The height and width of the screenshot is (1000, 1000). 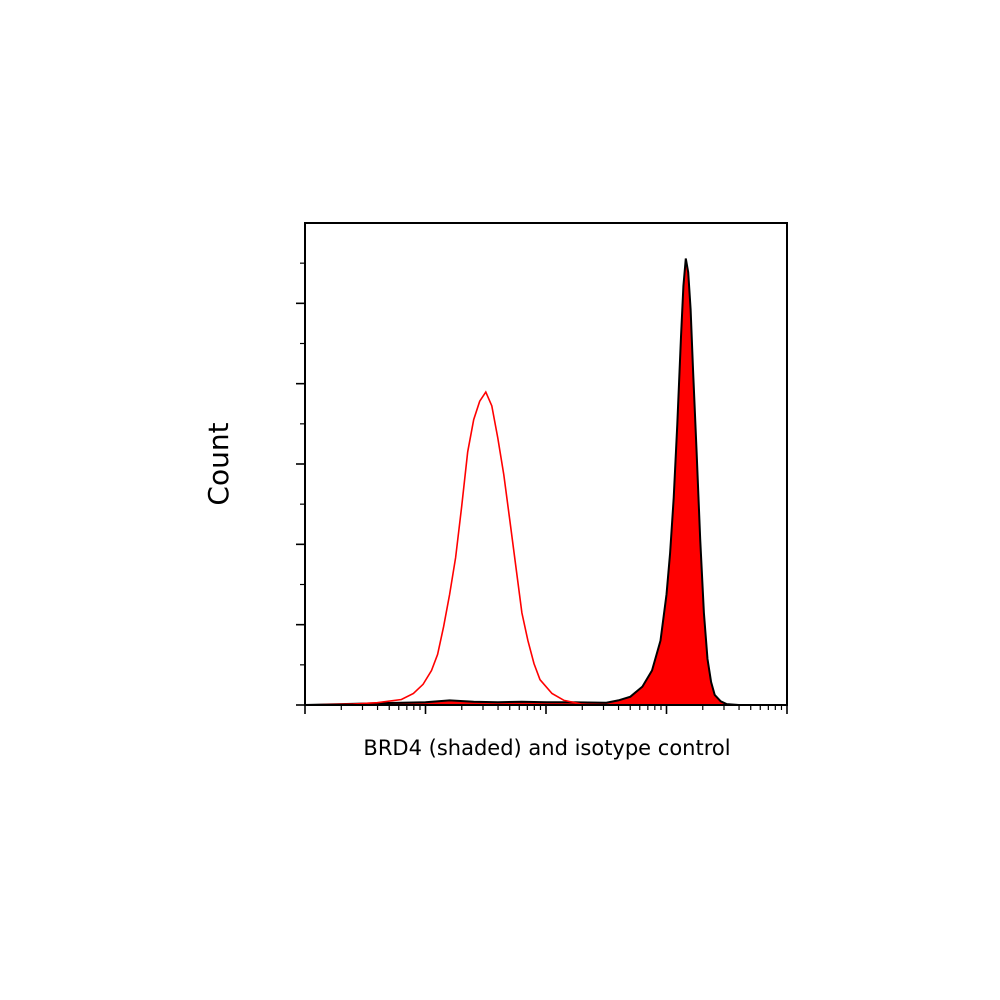 What do you see at coordinates (218, 463) in the screenshot?
I see `y-axis-label: Count` at bounding box center [218, 463].